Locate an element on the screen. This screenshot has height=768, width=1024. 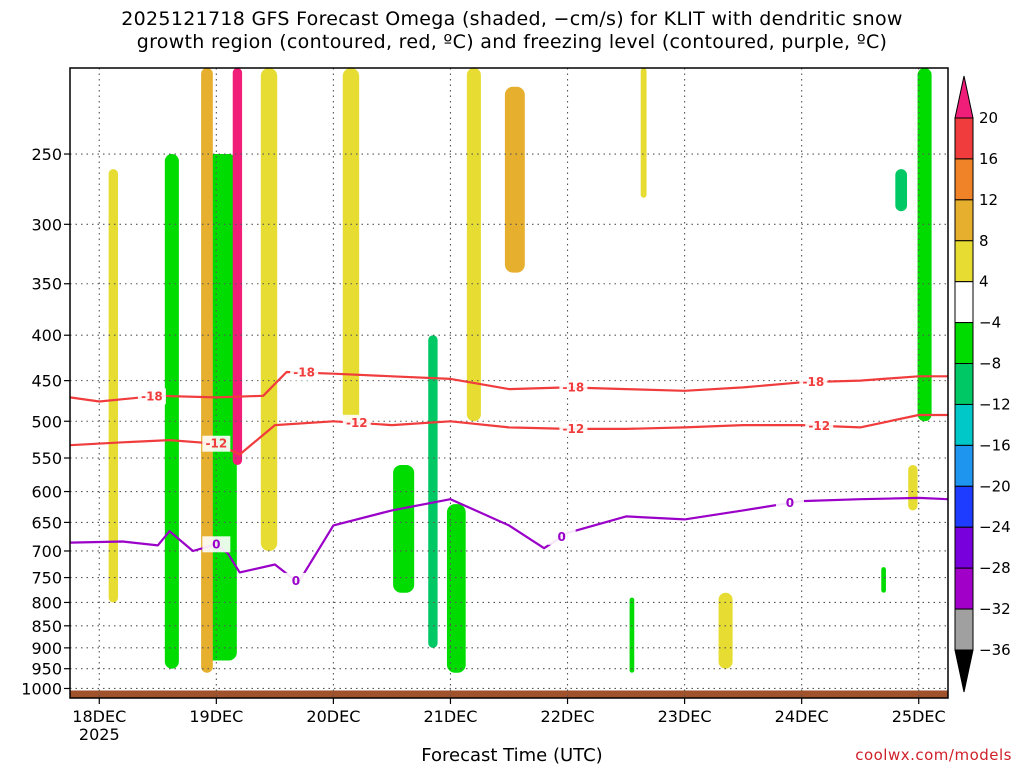
x-tick-label-19DEC: 19DEC is located at coordinates (216, 716).